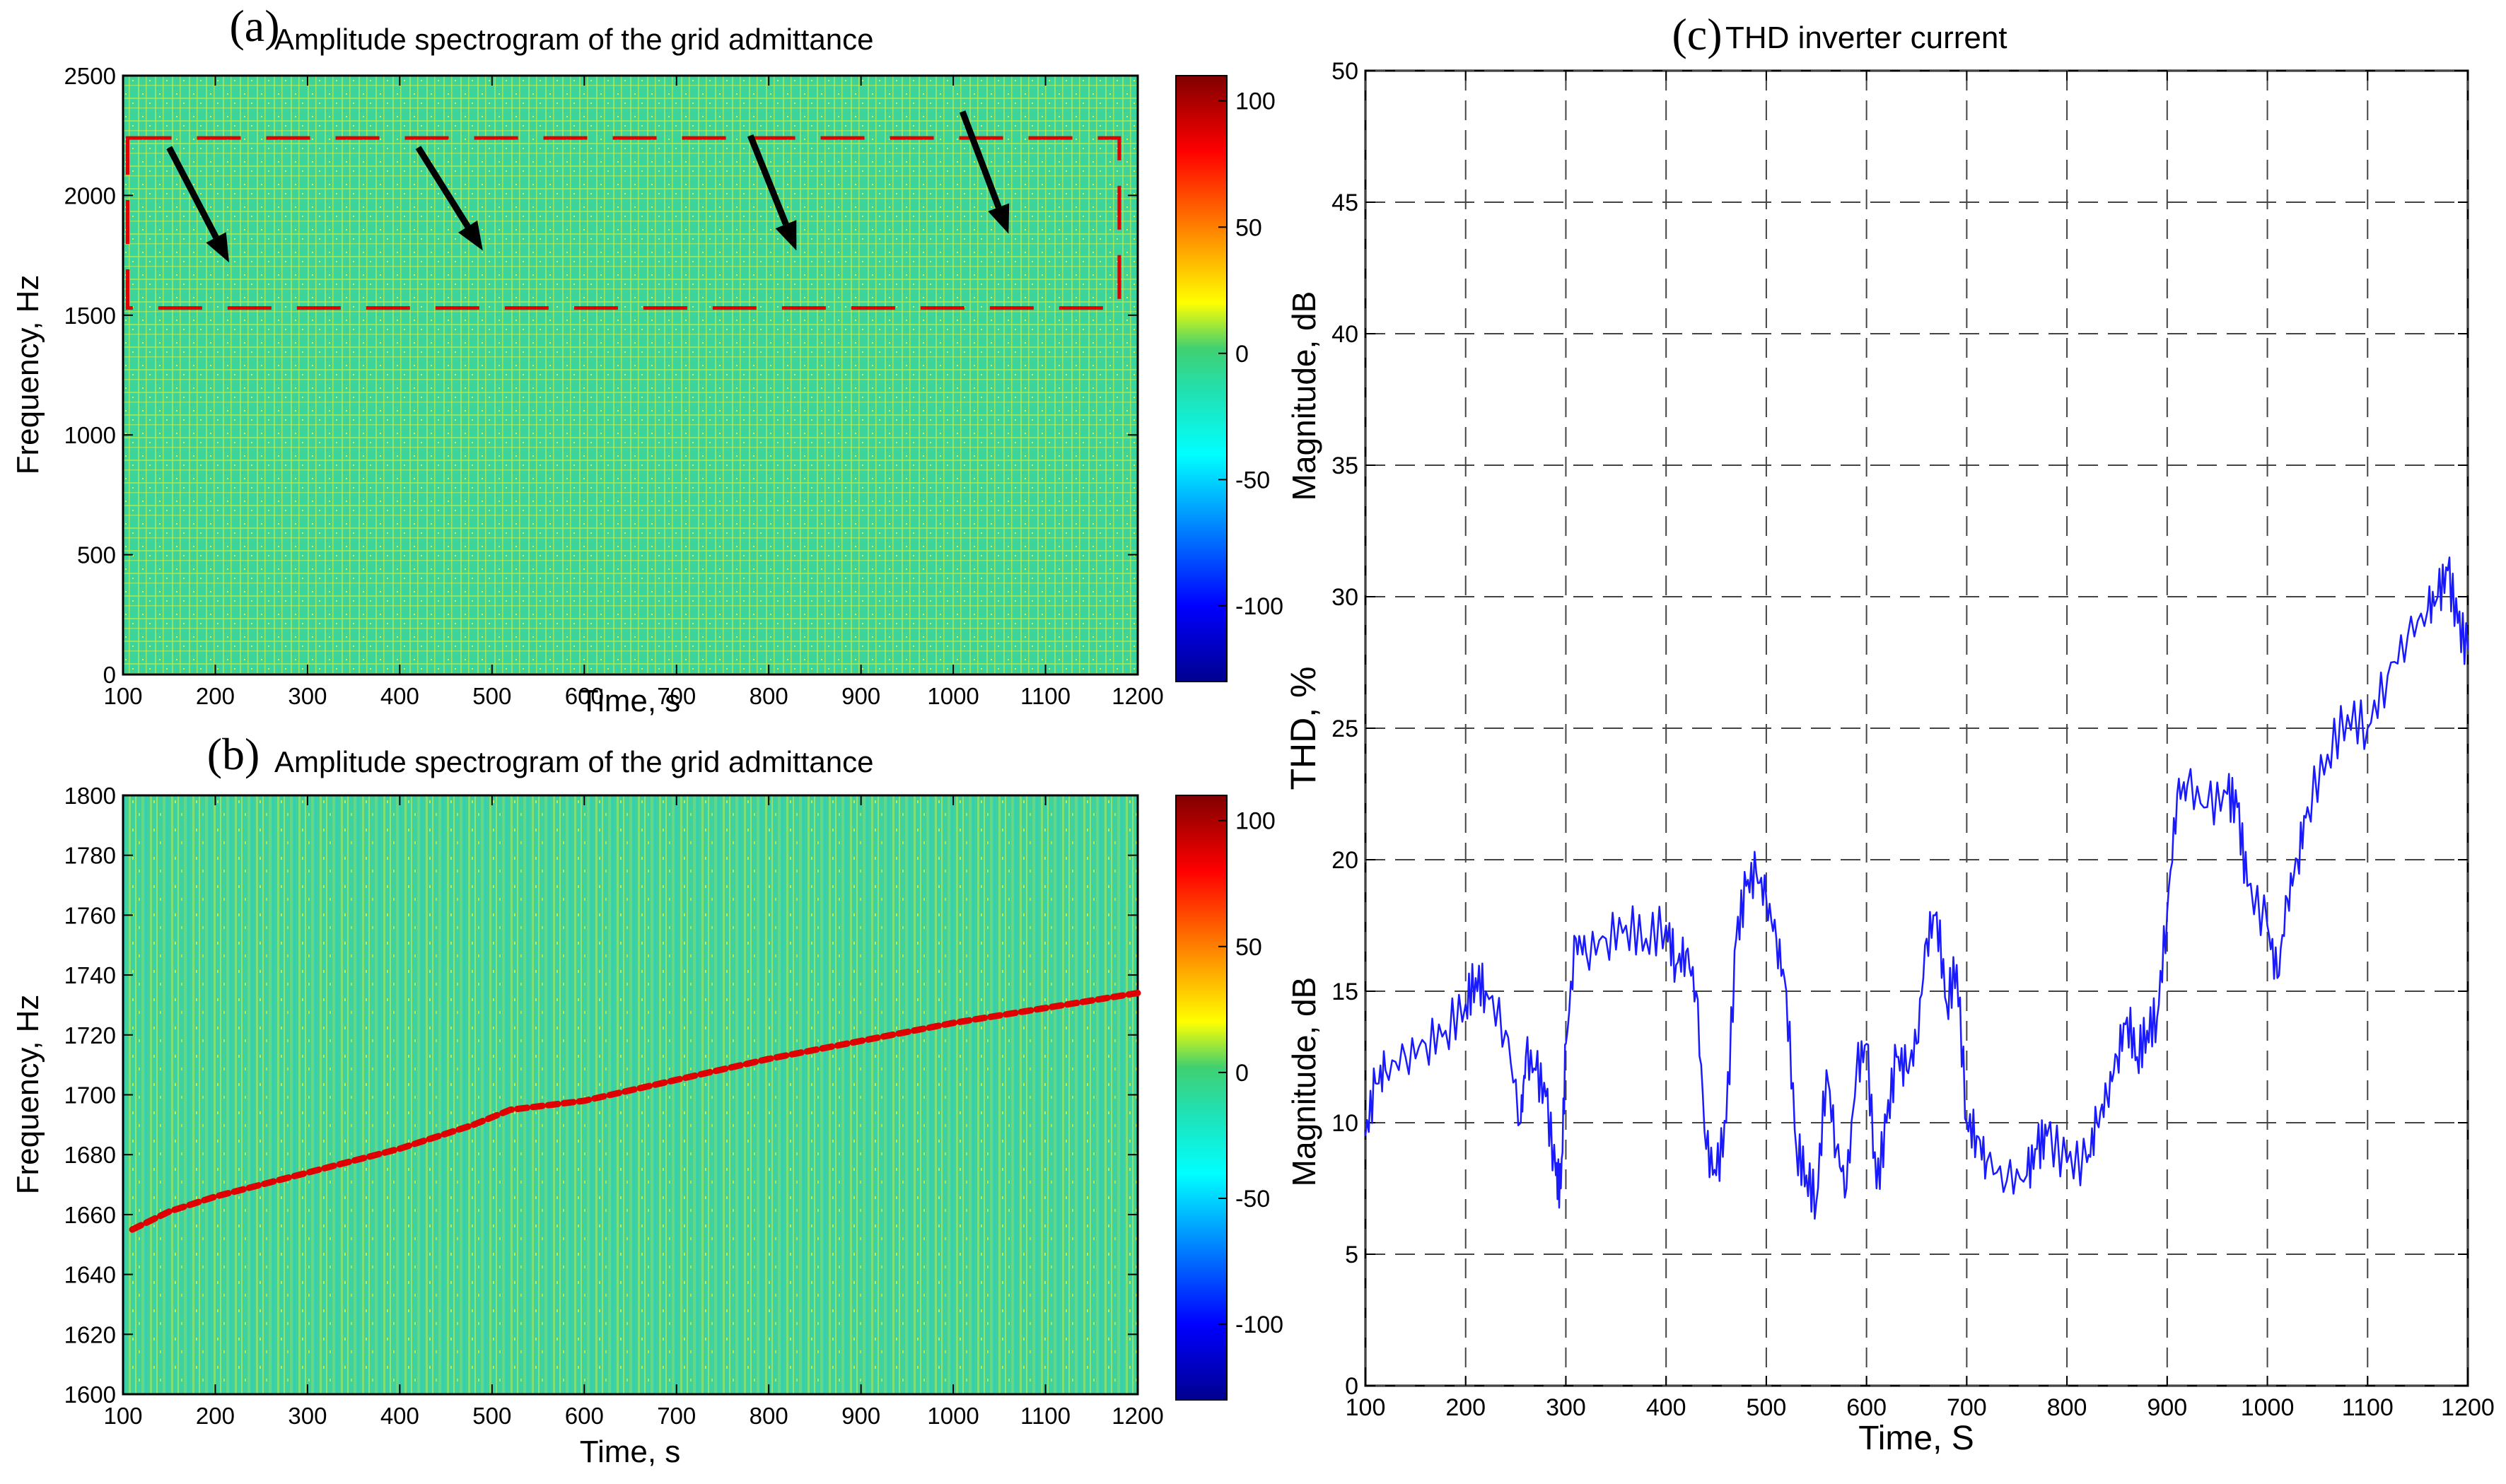 The image size is (2506, 1484). Describe the element at coordinates (90, 1394) in the screenshot. I see `y-tick-label: 1600` at that location.